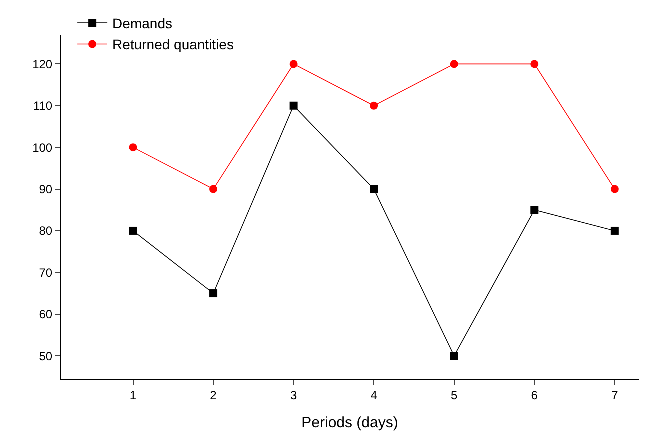 The width and height of the screenshot is (647, 439). What do you see at coordinates (46, 189) in the screenshot?
I see `y-tick-label: 90` at bounding box center [46, 189].